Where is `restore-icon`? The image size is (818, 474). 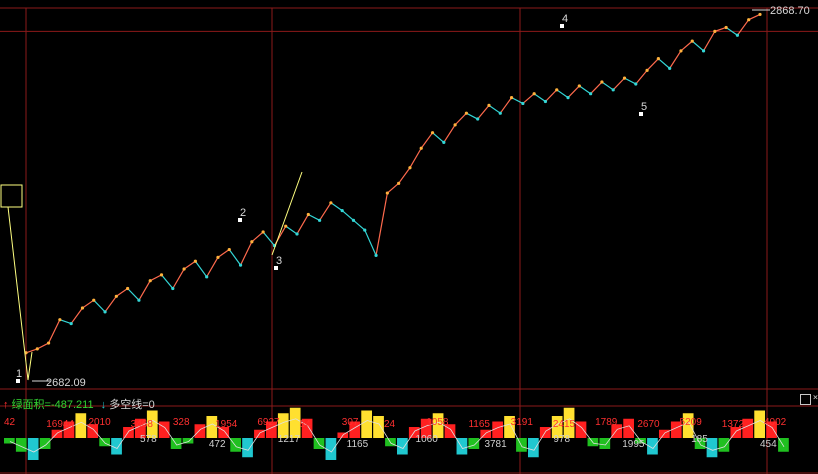 restore-icon is located at coordinates (805, 399).